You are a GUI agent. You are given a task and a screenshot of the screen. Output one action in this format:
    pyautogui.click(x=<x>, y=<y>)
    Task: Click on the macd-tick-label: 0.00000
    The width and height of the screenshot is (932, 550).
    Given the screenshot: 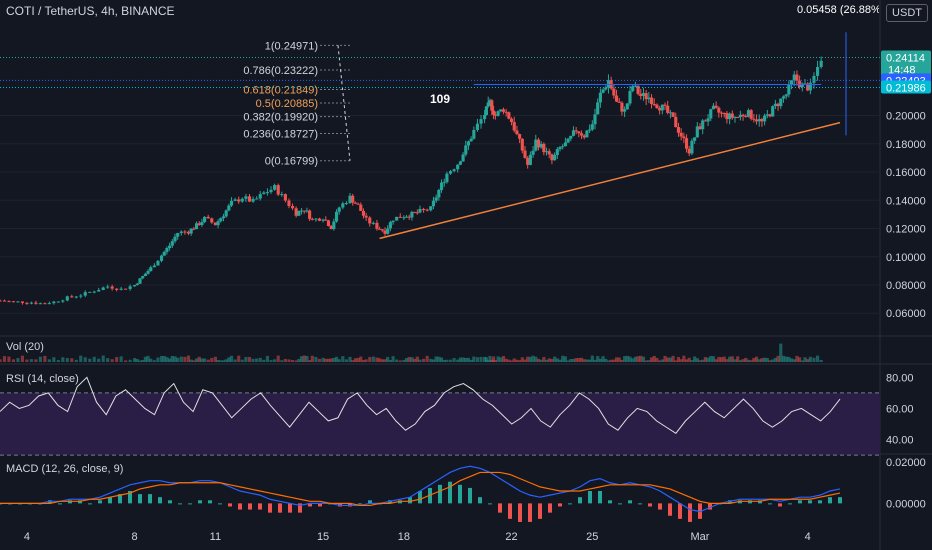 What is the action you would take?
    pyautogui.click(x=906, y=504)
    